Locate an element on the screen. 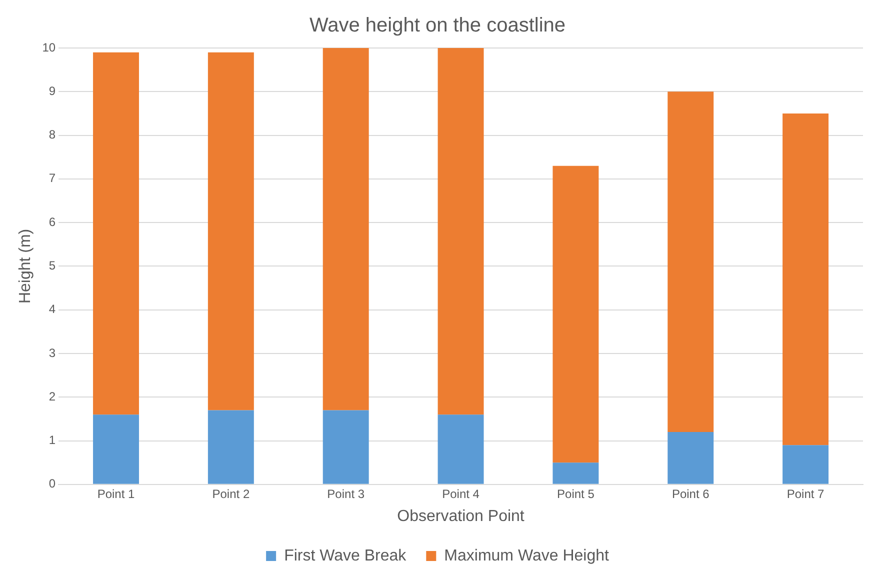 The image size is (891, 586). y-tick-label: 6 is located at coordinates (52, 221).